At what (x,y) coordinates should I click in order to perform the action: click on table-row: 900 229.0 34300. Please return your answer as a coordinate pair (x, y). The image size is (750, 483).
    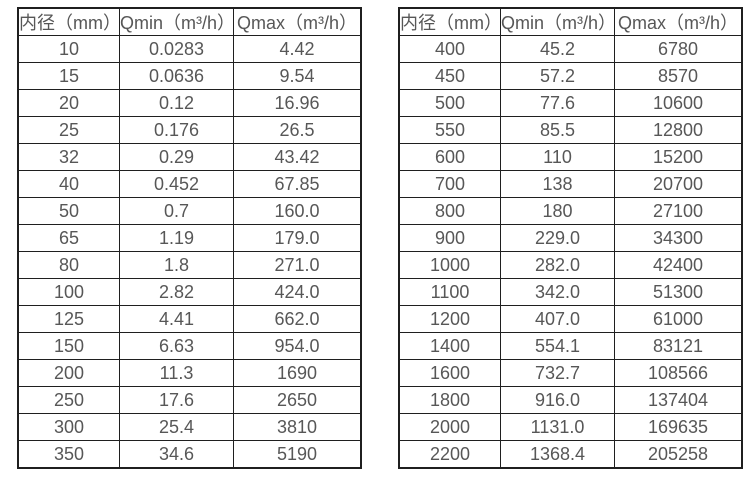
    Looking at the image, I should click on (570, 238).